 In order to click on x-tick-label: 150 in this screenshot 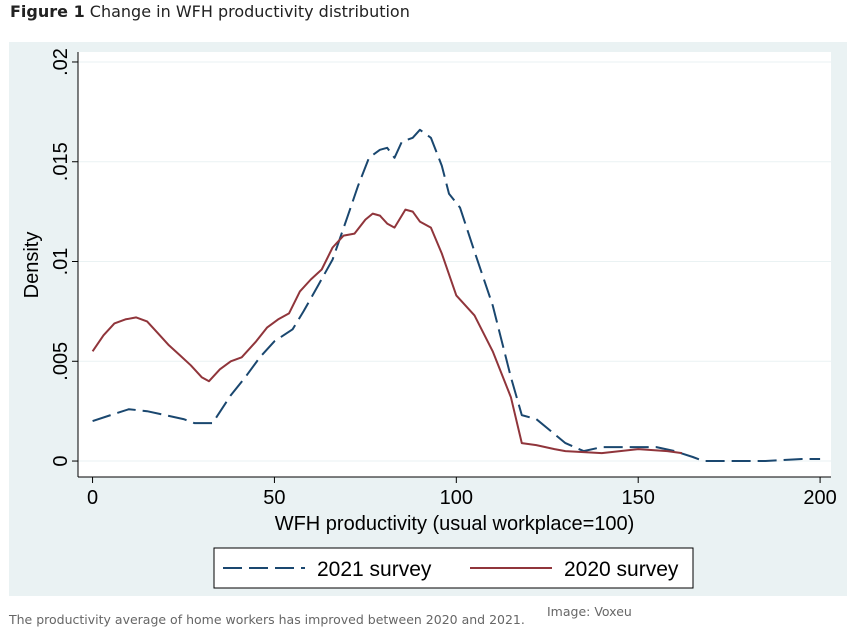, I will do `click(638, 498)`.